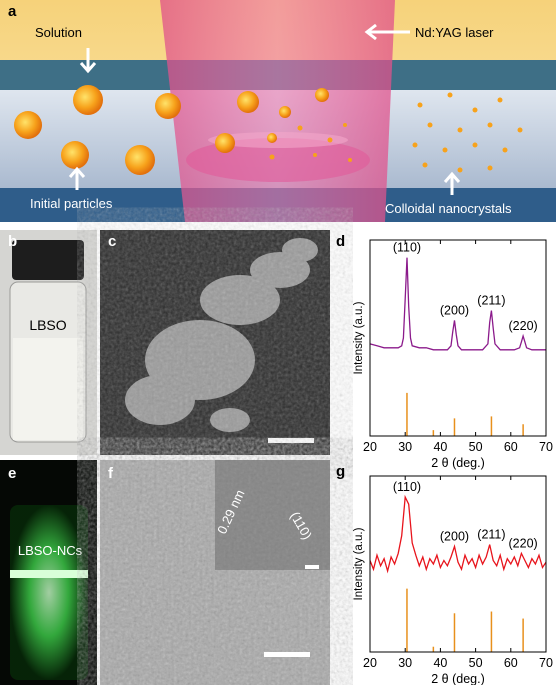 The image size is (556, 685). I want to click on panel-b: b LBSO, so click(48, 342).